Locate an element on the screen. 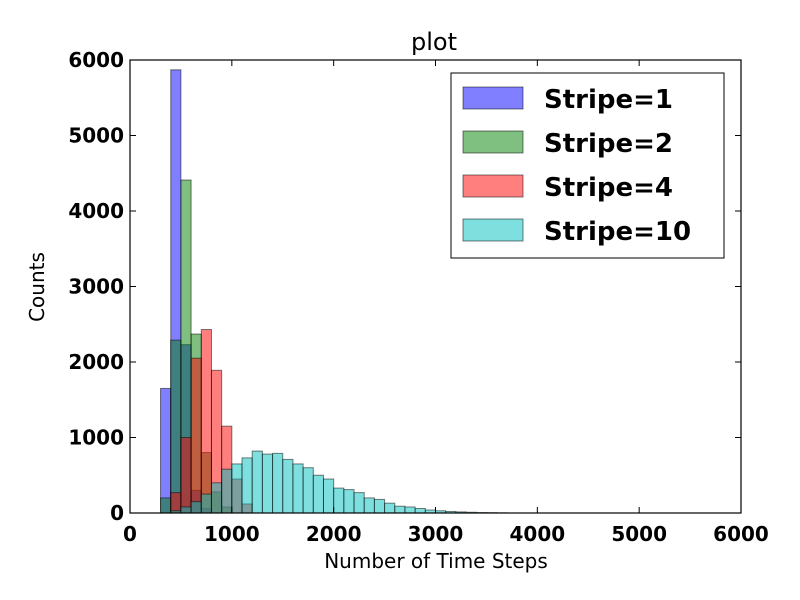 This screenshot has height=600, width=800. x-tick-label-2: 2000 is located at coordinates (334, 534).